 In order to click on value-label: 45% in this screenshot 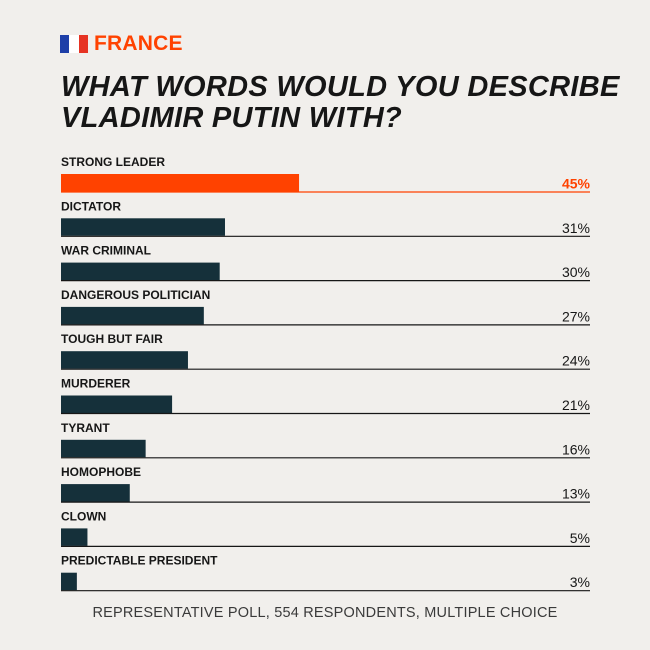, I will do `click(576, 184)`.